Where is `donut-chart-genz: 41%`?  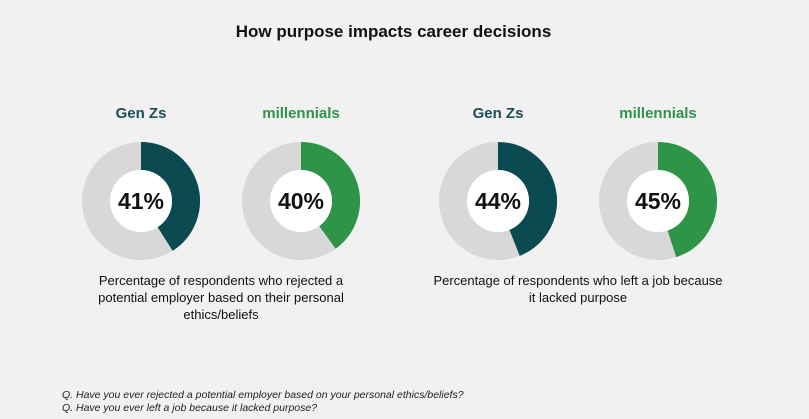
donut-chart-genz: 41% is located at coordinates (141, 201).